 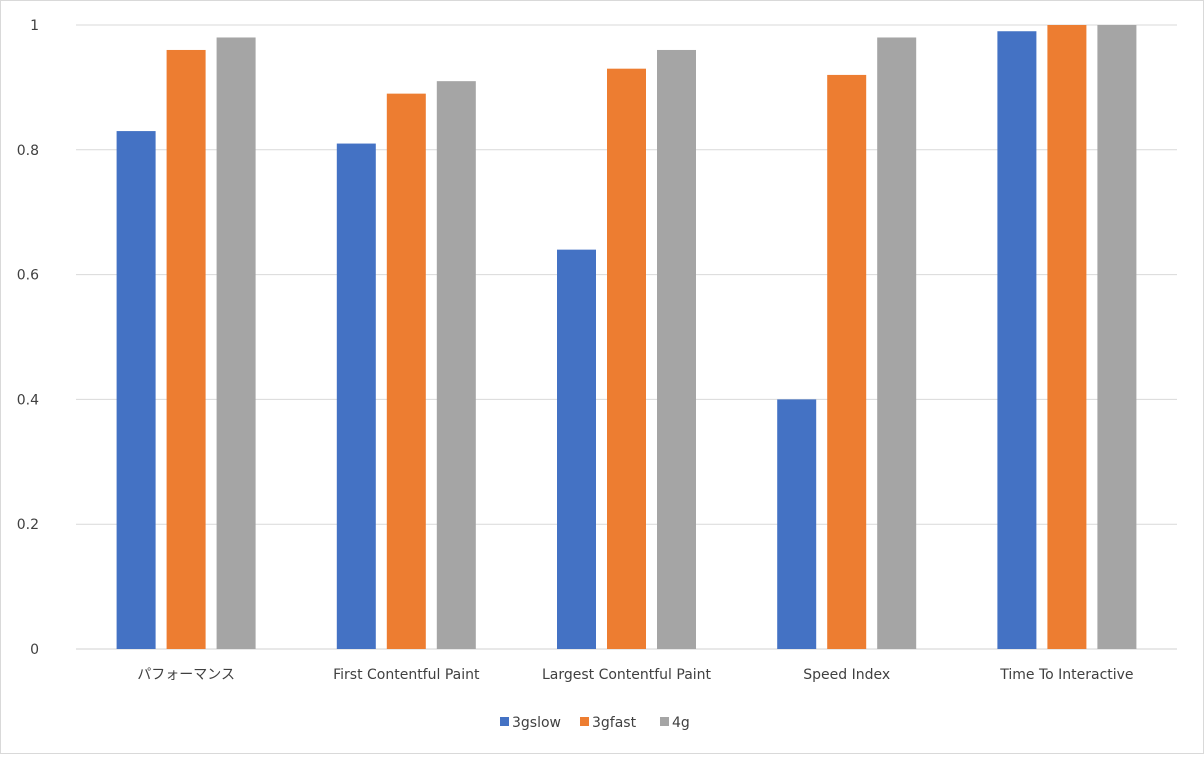 What do you see at coordinates (584, 721) in the screenshot?
I see `legend-swatch-3gfast` at bounding box center [584, 721].